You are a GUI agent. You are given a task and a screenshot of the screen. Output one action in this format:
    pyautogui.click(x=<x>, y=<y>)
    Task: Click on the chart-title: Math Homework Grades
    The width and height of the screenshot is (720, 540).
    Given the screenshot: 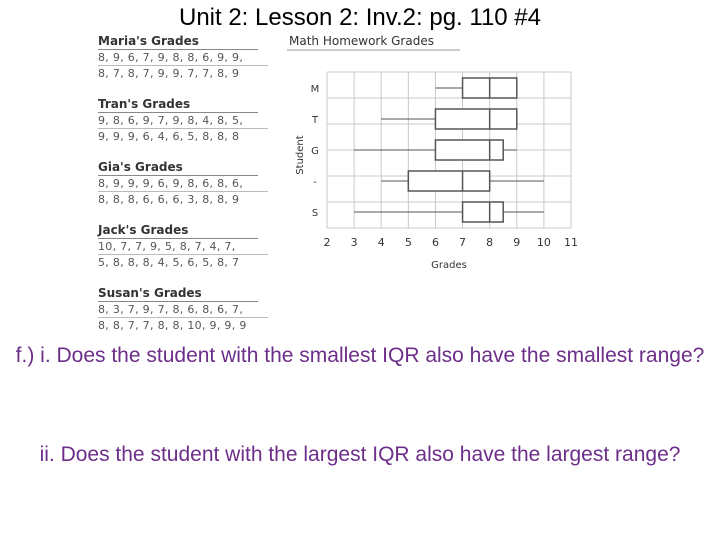 What is the action you would take?
    pyautogui.click(x=361, y=41)
    